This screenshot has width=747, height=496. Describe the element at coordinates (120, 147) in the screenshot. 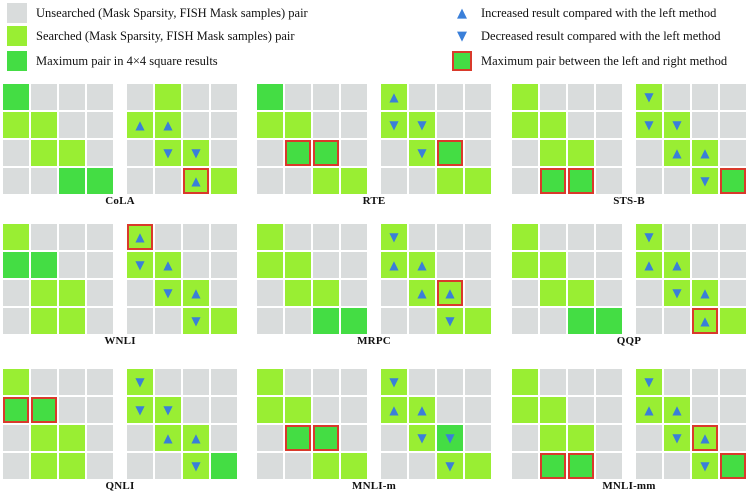

I see `panel-cola: ▲ ▲ ▼ ▼ ▲ CoLA` at that location.